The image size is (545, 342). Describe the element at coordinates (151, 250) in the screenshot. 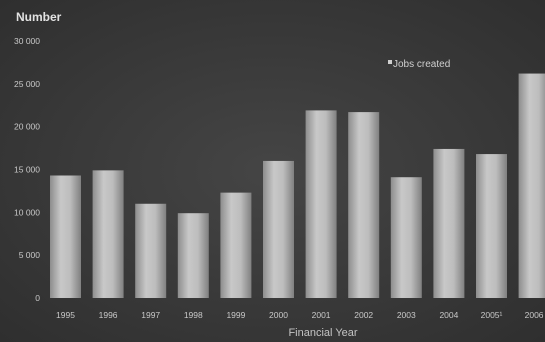

I see `bar-1997` at that location.